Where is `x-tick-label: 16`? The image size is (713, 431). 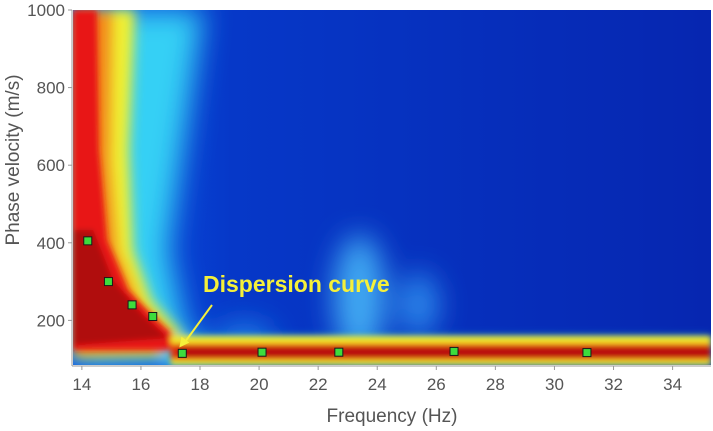 x-tick-label: 16 is located at coordinates (140, 384).